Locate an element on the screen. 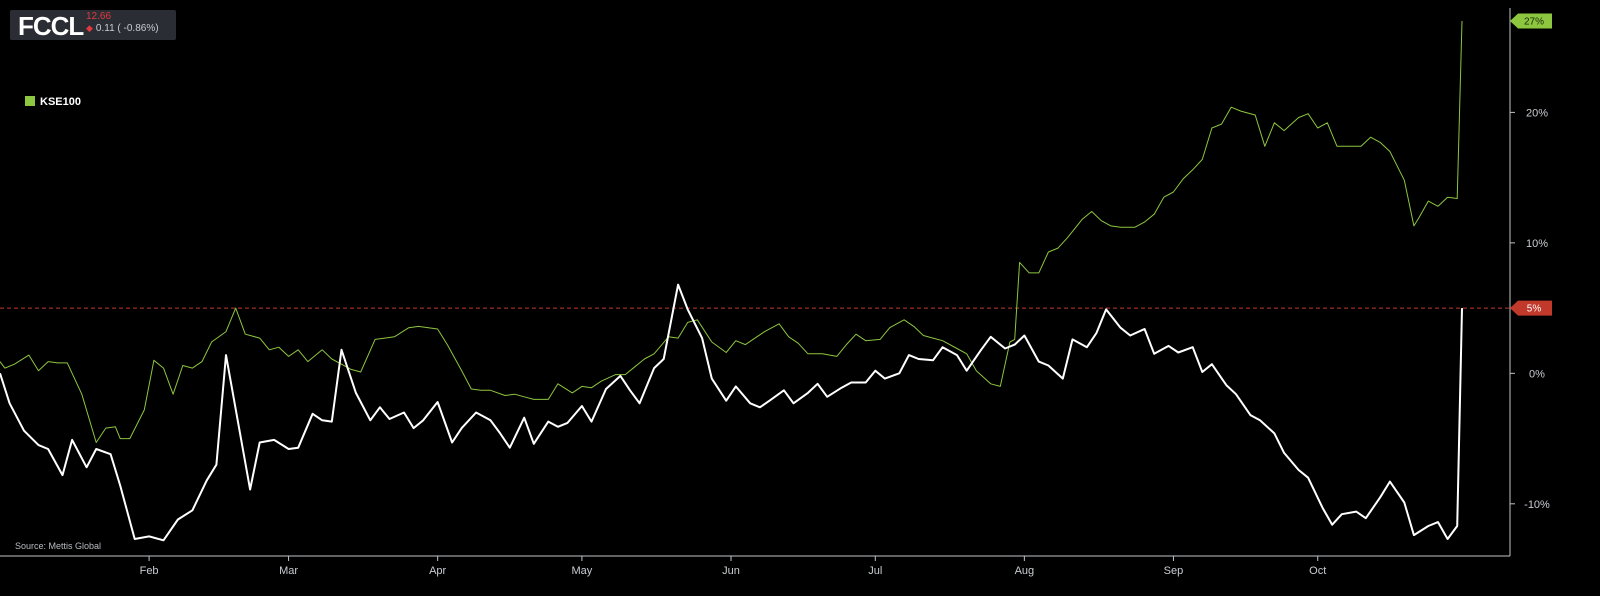 The height and width of the screenshot is (596, 1600). y-tick-label--10: -10% is located at coordinates (1537, 505).